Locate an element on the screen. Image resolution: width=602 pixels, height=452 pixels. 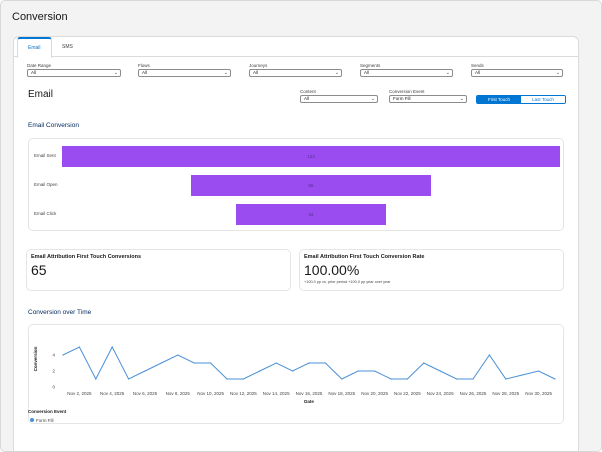
tab-bar: Email SMS is located at coordinates (296, 47).